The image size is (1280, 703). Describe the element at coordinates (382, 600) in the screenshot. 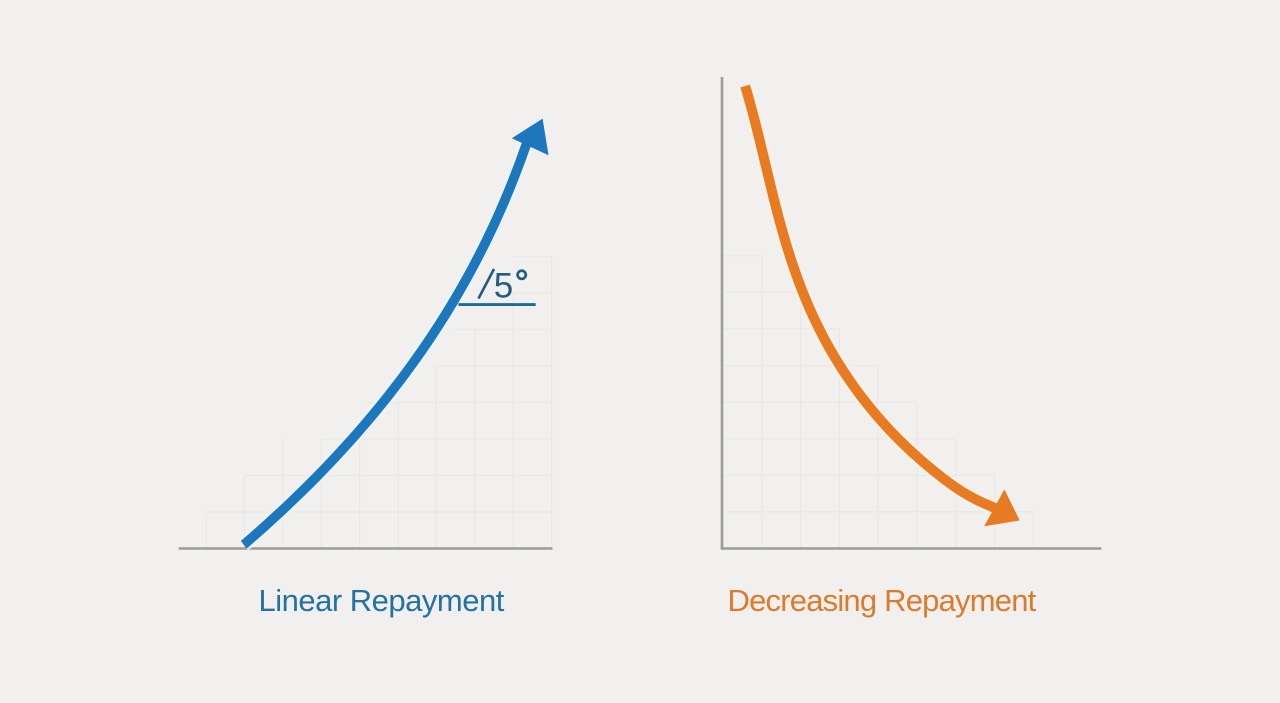

I see `svg-text: Linear Repayment` at that location.